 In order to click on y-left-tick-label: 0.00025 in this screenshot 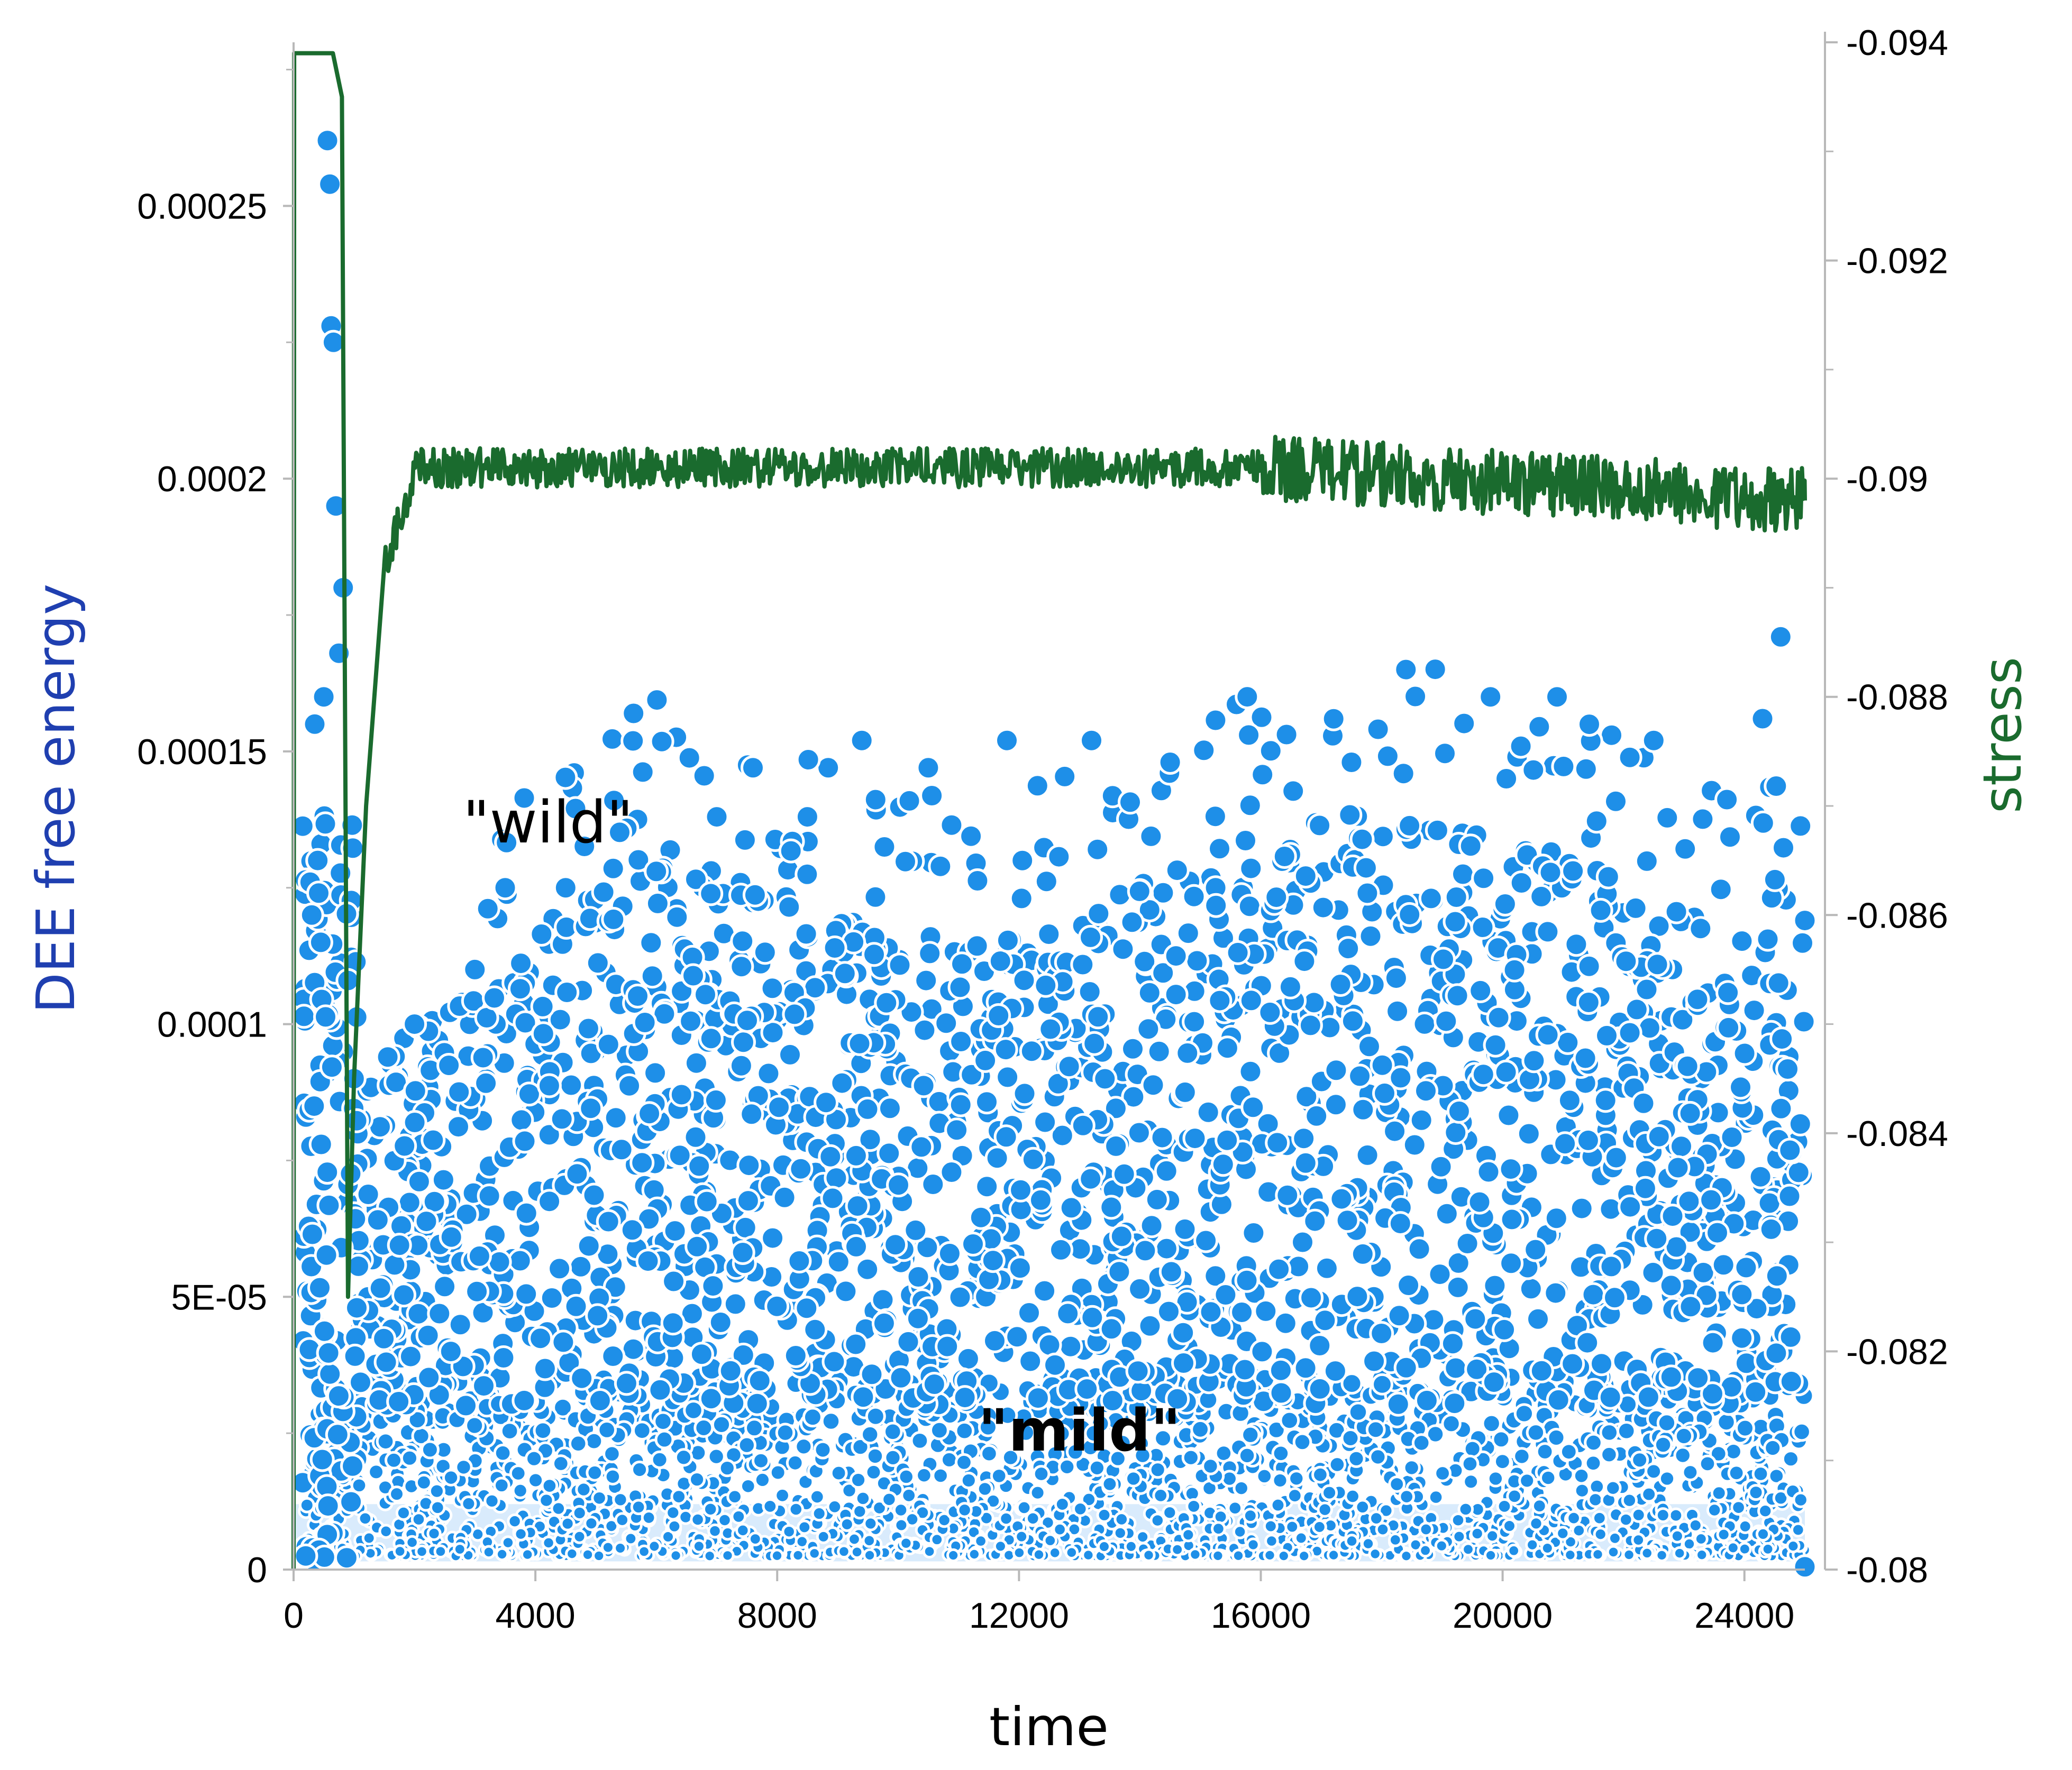, I will do `click(202, 206)`.